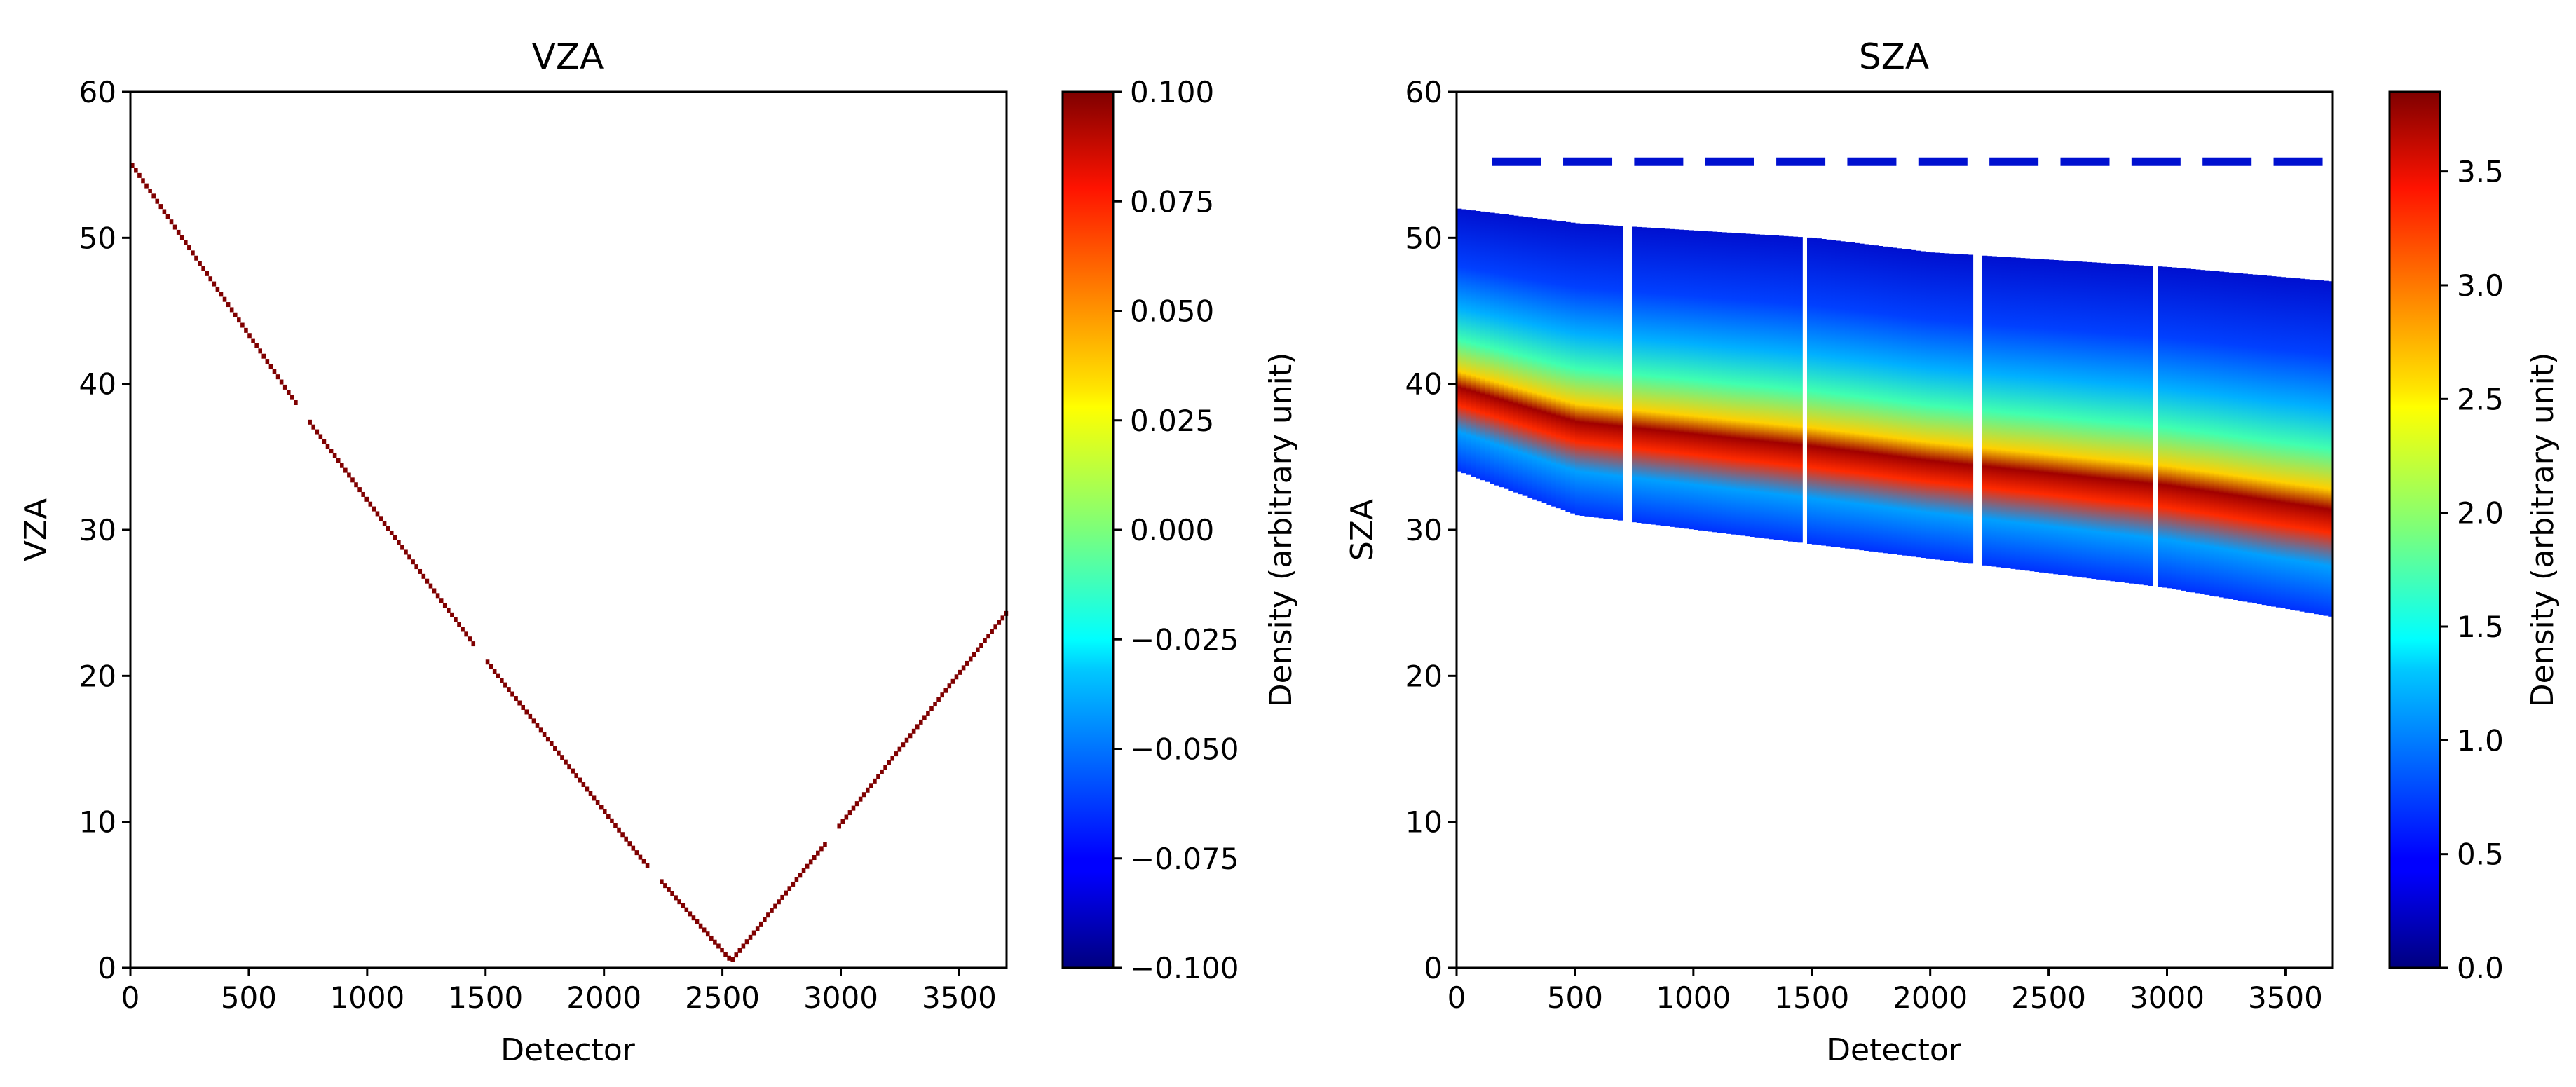  What do you see at coordinates (2414, 529) in the screenshot?
I see `sza-colorbar` at bounding box center [2414, 529].